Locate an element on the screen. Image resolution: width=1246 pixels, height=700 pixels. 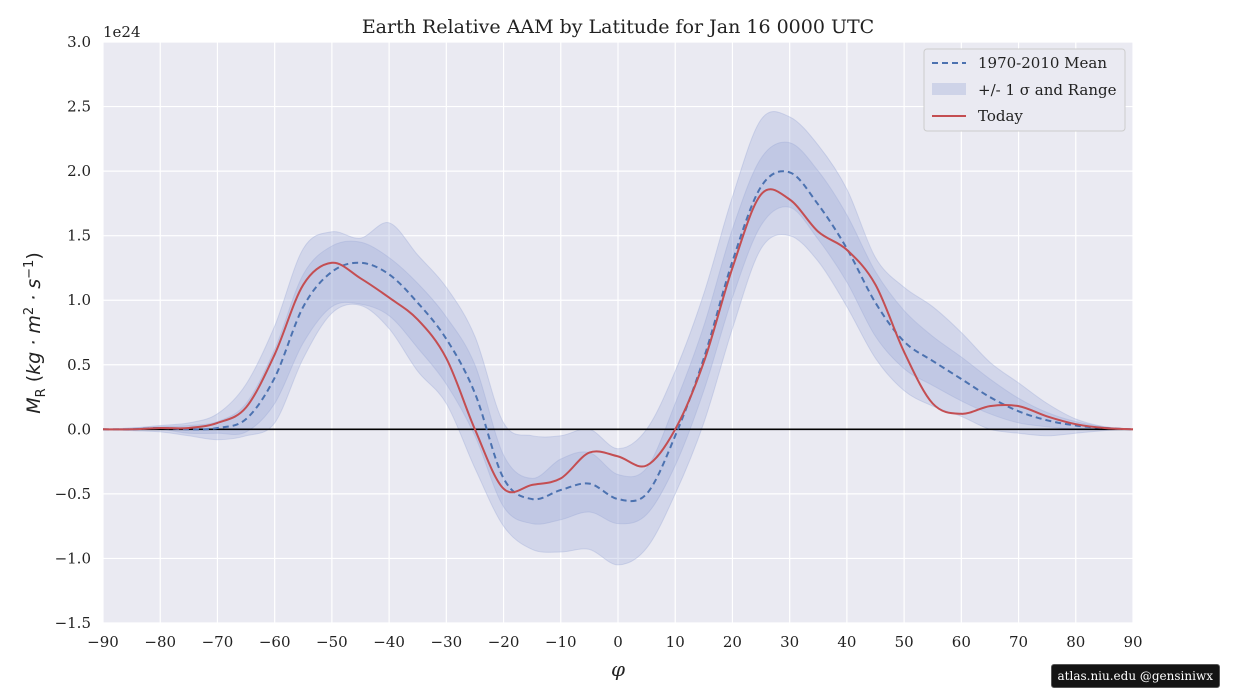
watermark: atlas.niu.edu @gensiniwx is located at coordinates (1135, 676).